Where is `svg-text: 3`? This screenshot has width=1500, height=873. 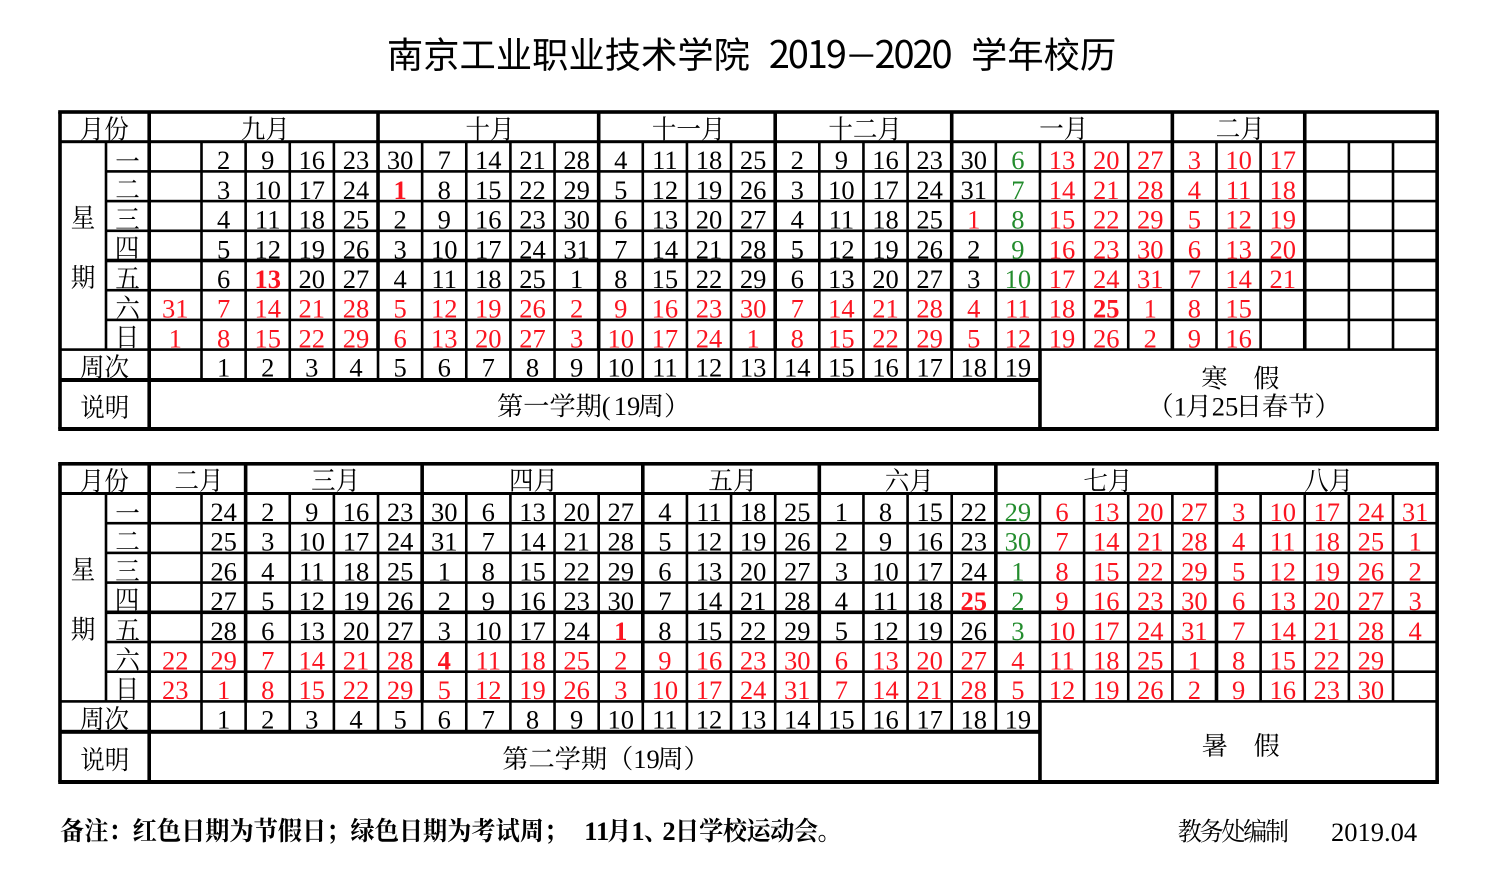 svg-text: 3 is located at coordinates (620, 690).